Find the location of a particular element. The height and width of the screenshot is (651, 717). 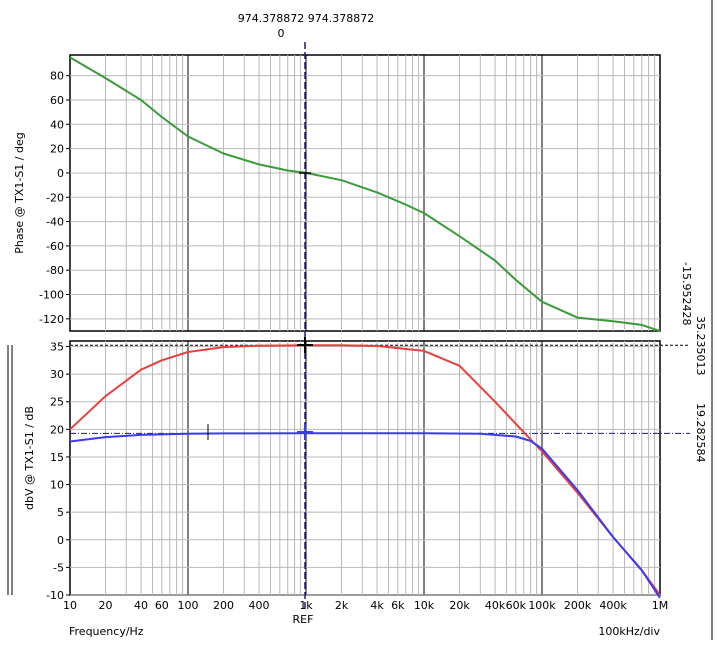

x-tick-label: 60k is located at coordinates (516, 605).